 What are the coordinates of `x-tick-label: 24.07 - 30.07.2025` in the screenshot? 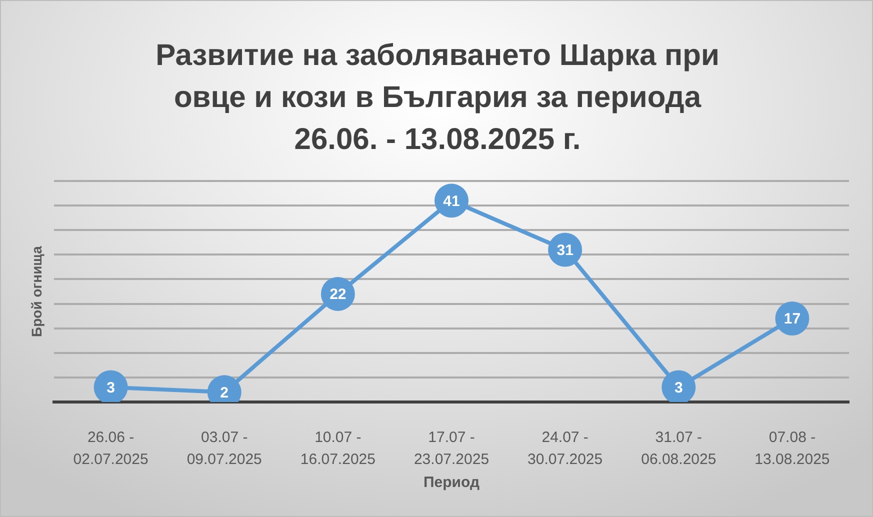 It's located at (565, 448).